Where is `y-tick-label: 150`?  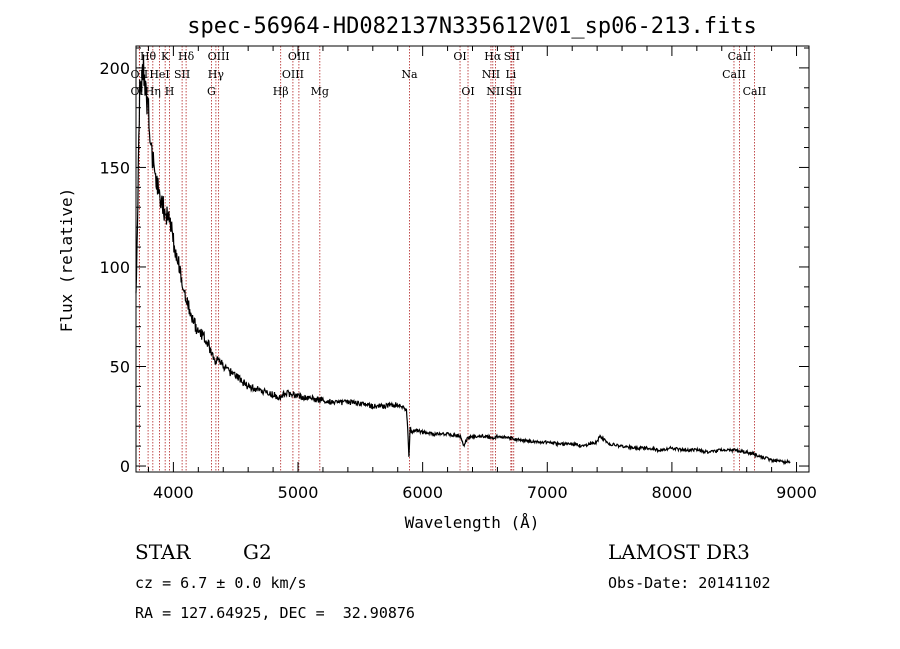 y-tick-label: 150 is located at coordinates (114, 167).